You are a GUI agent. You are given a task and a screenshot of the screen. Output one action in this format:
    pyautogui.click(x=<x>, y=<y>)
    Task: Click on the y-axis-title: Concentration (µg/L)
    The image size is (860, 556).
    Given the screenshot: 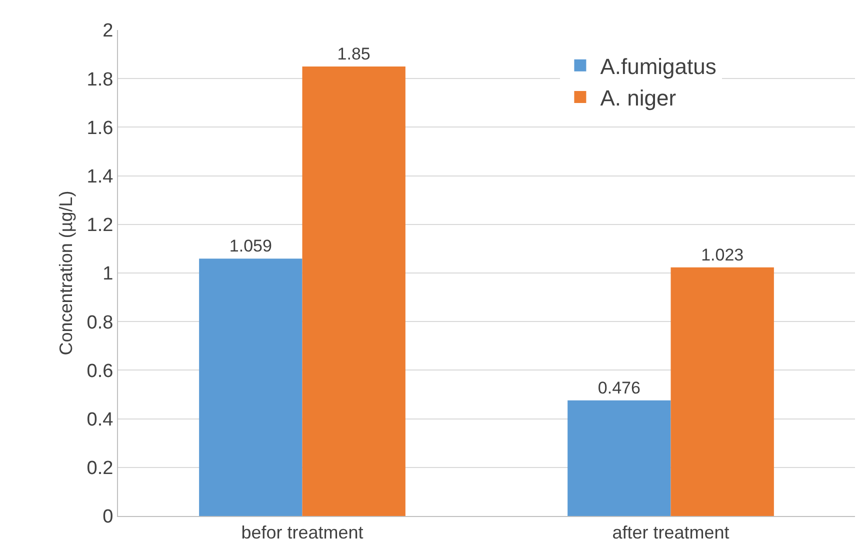 What is the action you would take?
    pyautogui.click(x=66, y=273)
    